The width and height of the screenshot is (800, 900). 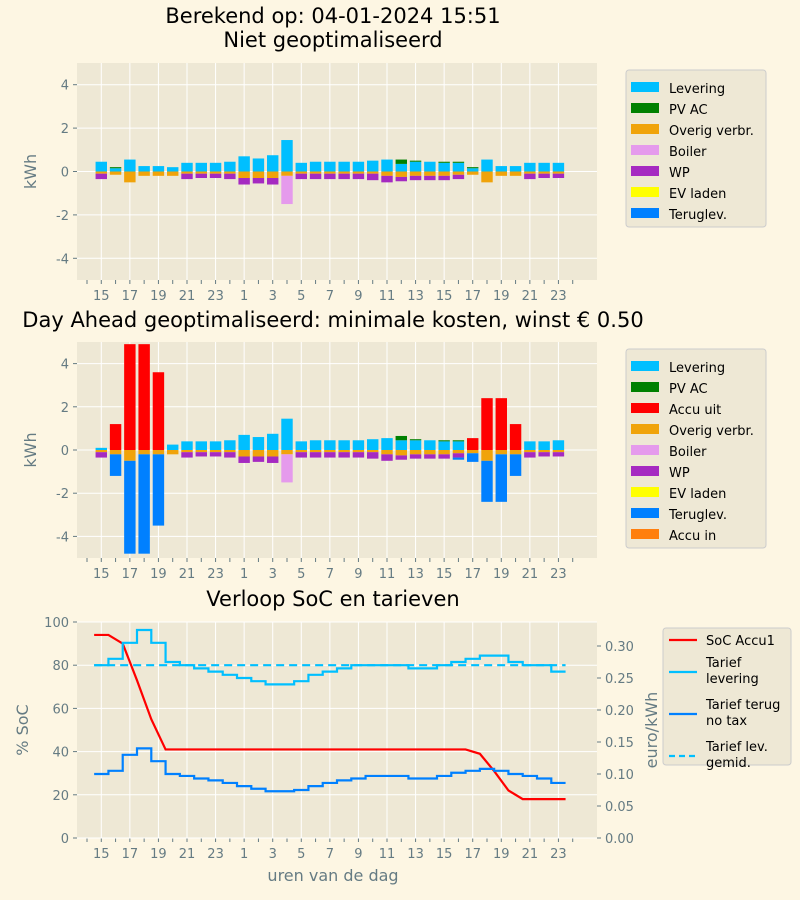 What do you see at coordinates (65, 451) in the screenshot?
I see `y-tick-label: 0` at bounding box center [65, 451].